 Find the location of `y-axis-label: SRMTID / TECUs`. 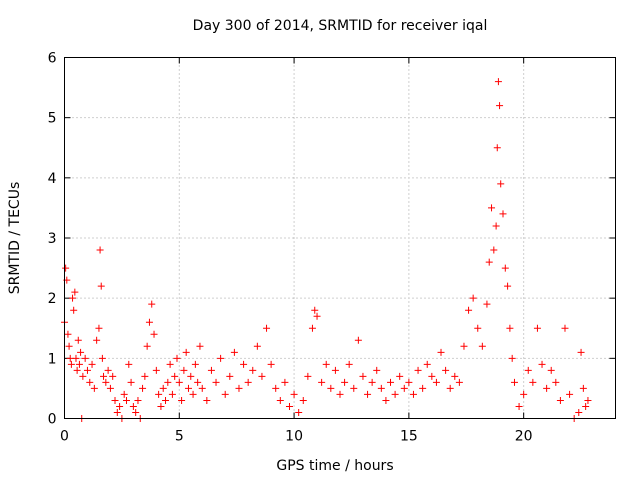

y-axis-label: SRMTID / TECUs is located at coordinates (15, 238).